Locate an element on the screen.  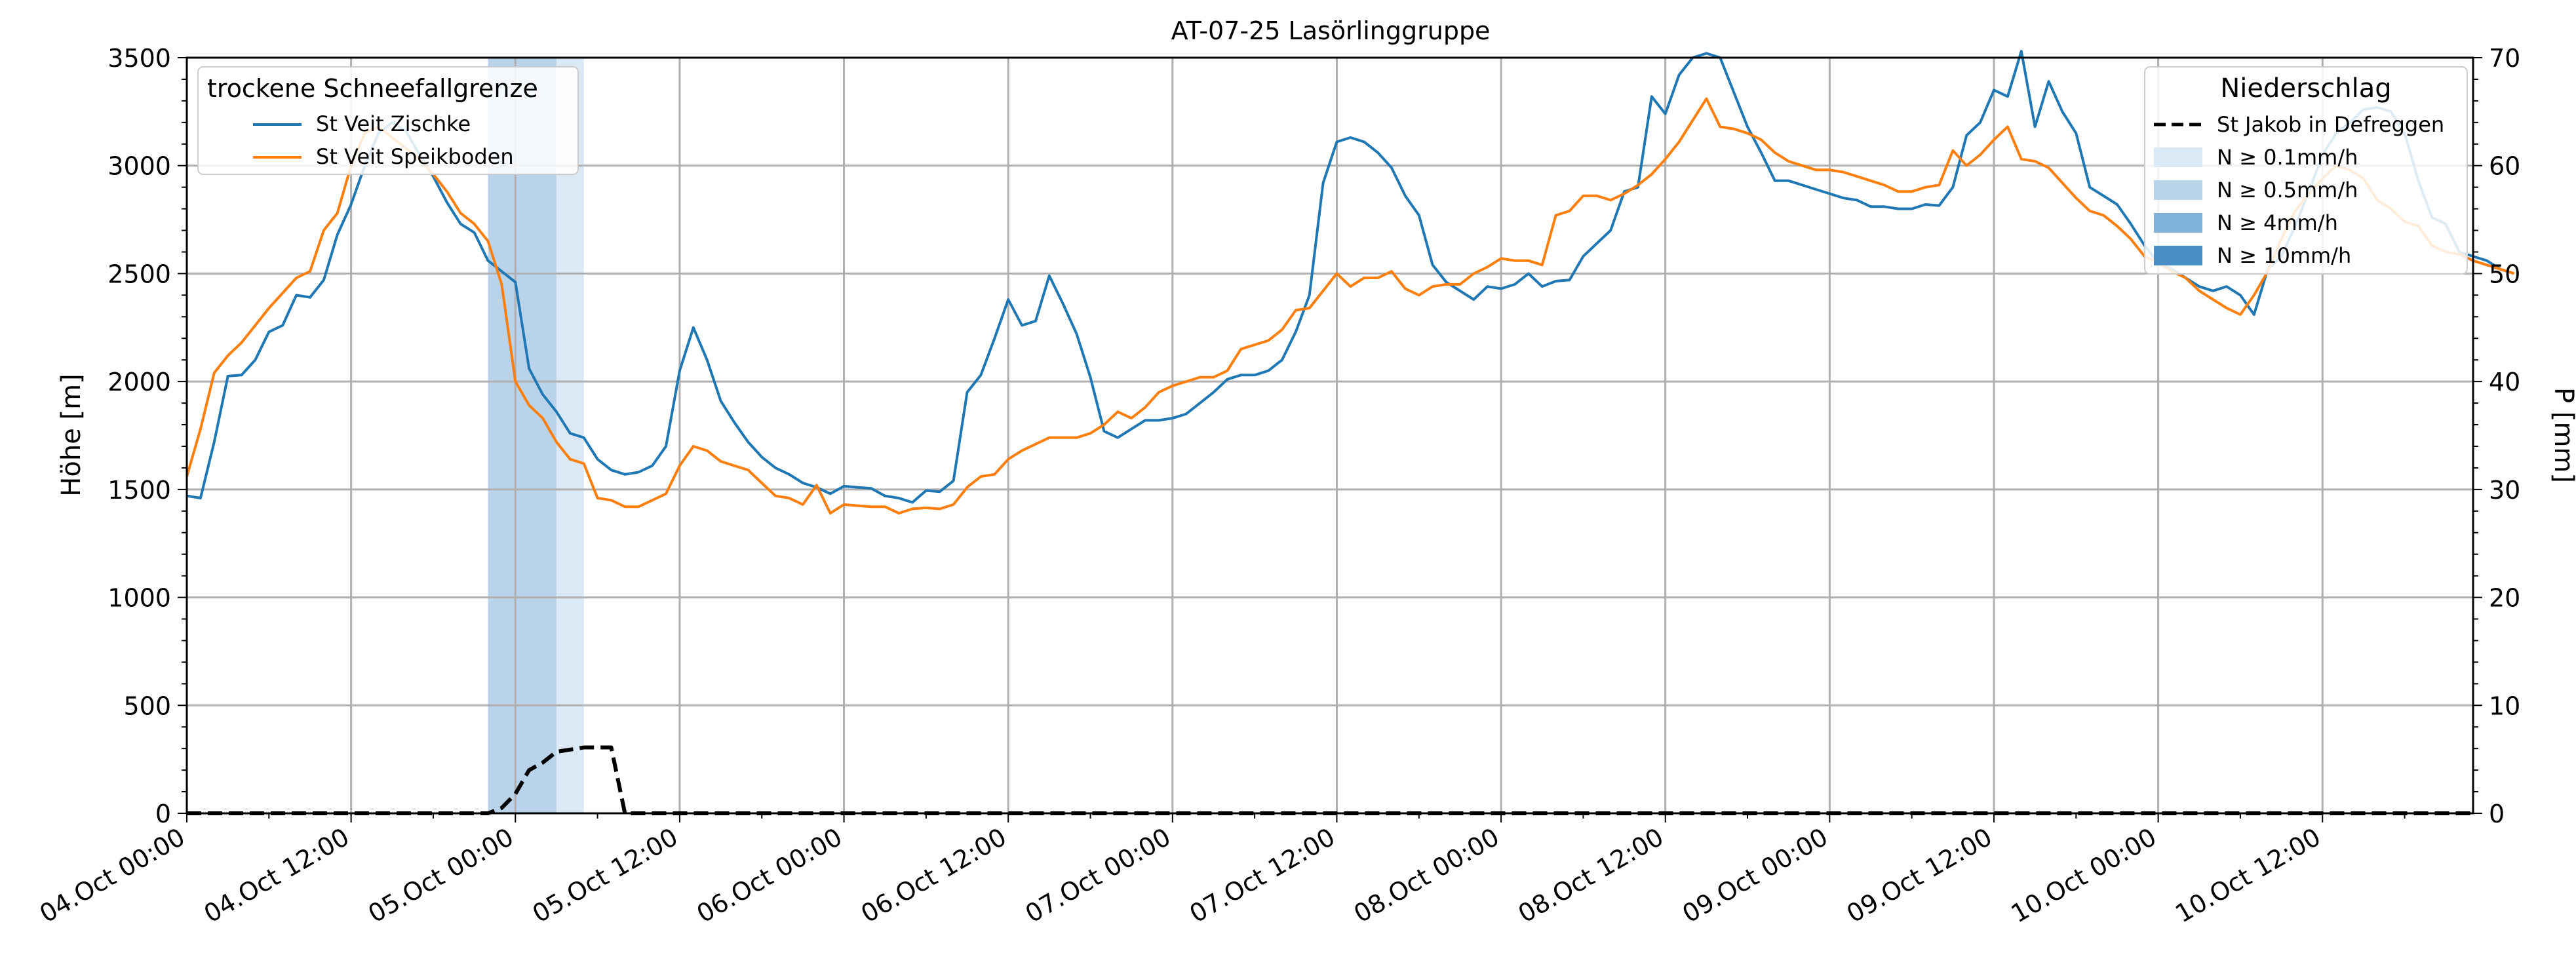
y-left-label-2: 1000 is located at coordinates (139, 598).